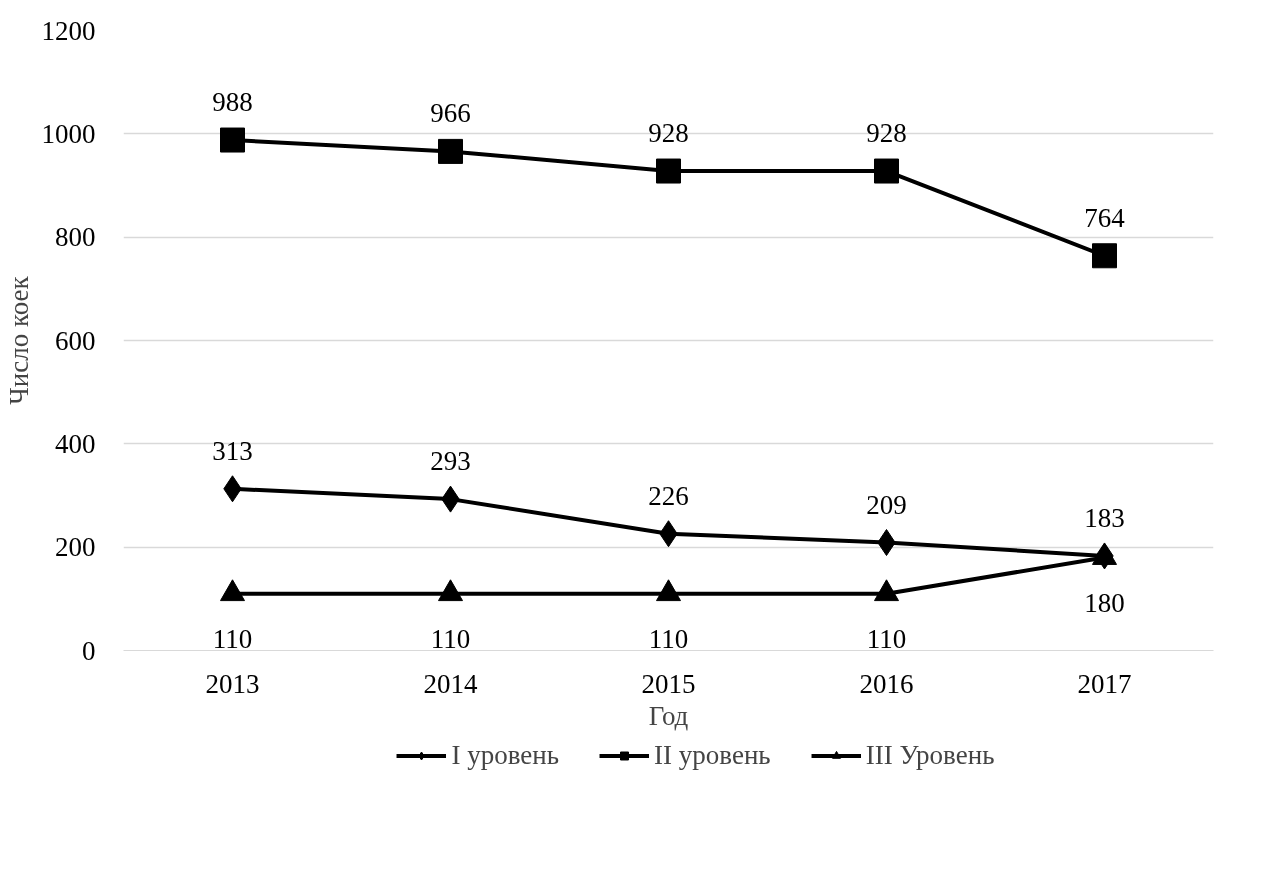  Describe the element at coordinates (450, 461) in the screenshot. I see `data-label: 293` at that location.